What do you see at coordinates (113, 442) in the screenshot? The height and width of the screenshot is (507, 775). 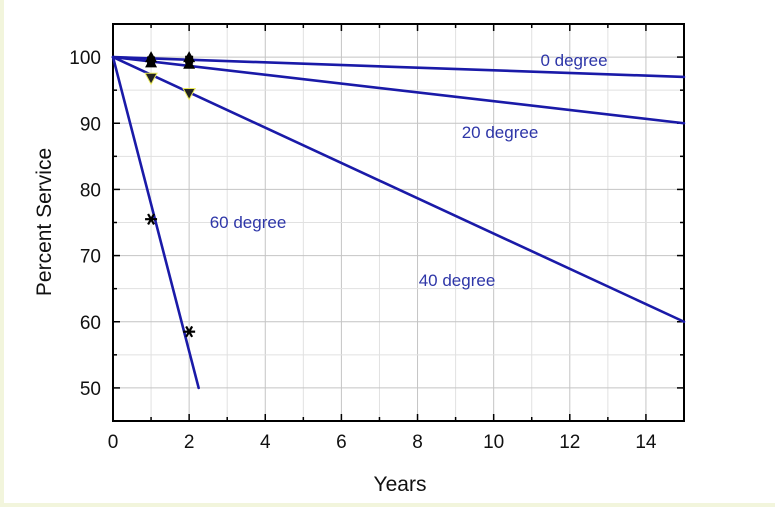 I see `x-tick-label: 0` at bounding box center [113, 442].